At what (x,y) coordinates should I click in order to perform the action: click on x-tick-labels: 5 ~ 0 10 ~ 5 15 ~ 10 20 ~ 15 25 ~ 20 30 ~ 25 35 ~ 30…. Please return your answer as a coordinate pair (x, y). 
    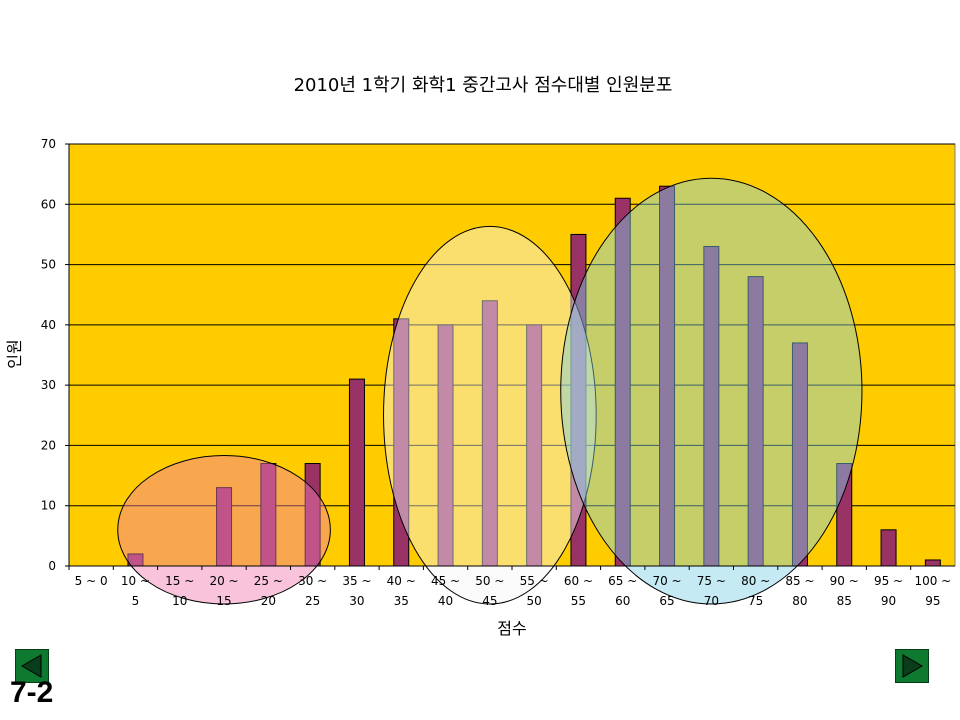
    Looking at the image, I should click on (509, 587).